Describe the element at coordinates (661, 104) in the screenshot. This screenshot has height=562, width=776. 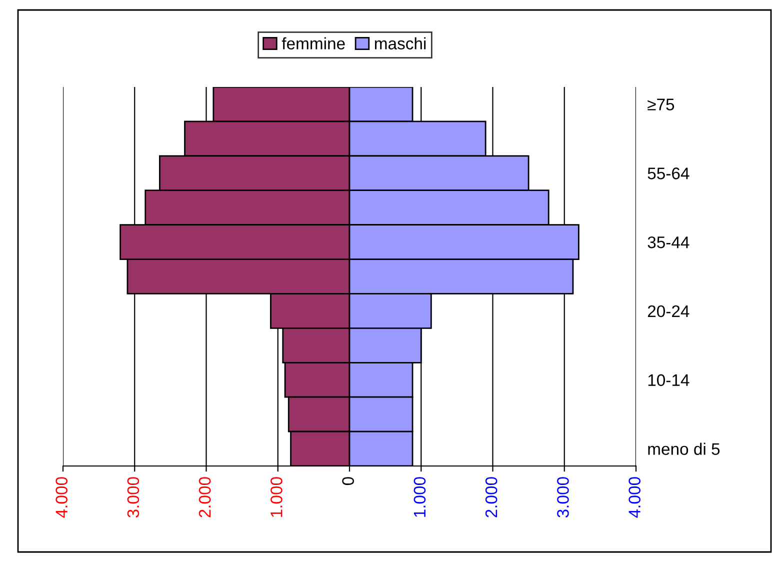
I see `y-tick-label: ≥75` at that location.